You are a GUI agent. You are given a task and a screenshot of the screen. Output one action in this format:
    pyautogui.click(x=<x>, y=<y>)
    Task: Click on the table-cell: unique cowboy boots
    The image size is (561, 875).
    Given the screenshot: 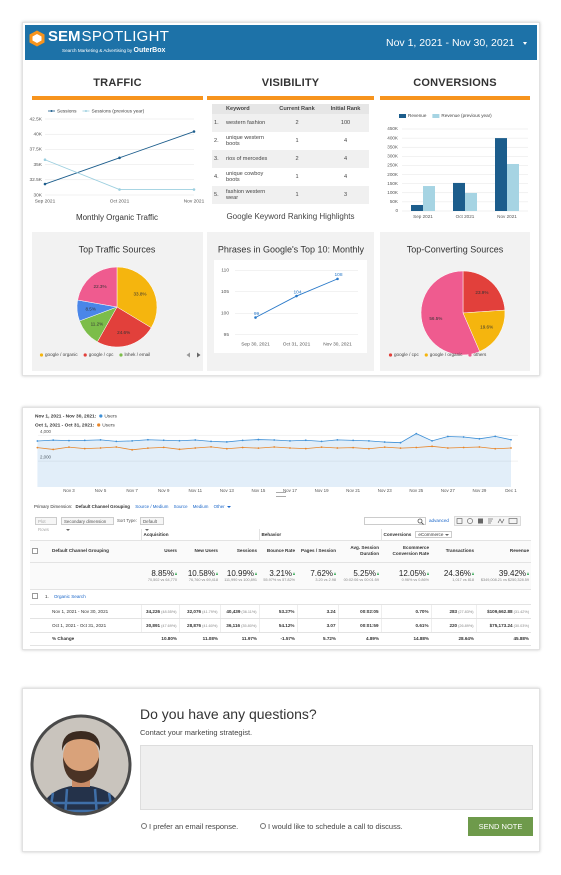 What is the action you would take?
    pyautogui.click(x=245, y=177)
    